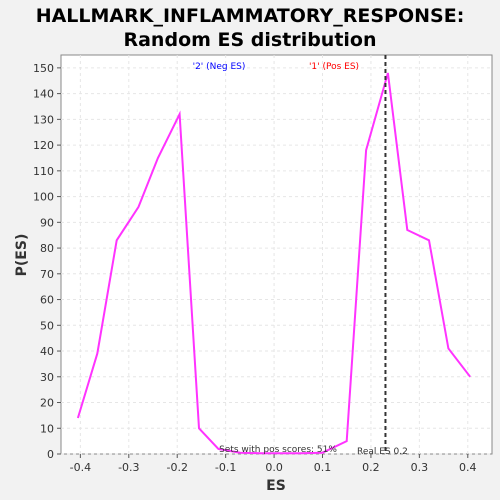 The image size is (500, 500). I want to click on pos-scores-text: Sets with pos scores: 51%, so click(278, 450).